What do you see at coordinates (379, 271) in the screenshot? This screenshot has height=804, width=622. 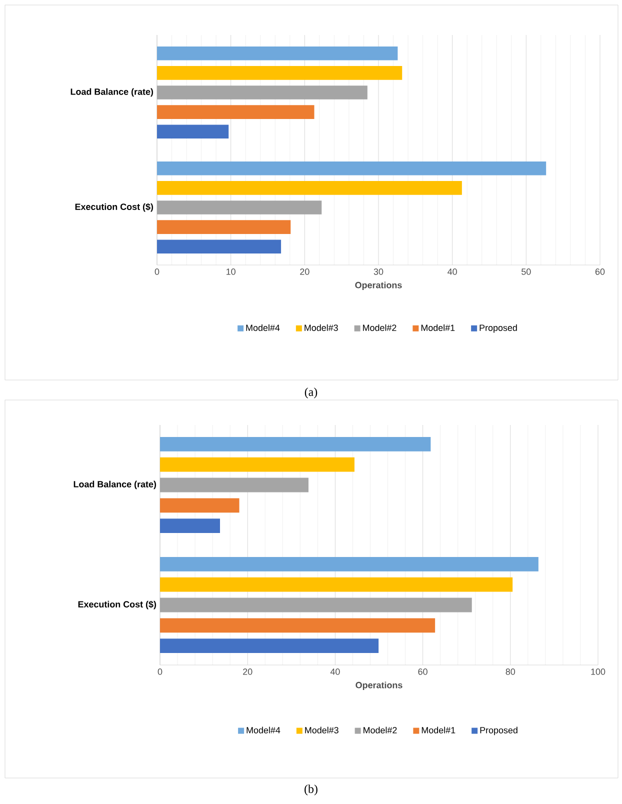 I see `x-tick-label: 30` at bounding box center [379, 271].